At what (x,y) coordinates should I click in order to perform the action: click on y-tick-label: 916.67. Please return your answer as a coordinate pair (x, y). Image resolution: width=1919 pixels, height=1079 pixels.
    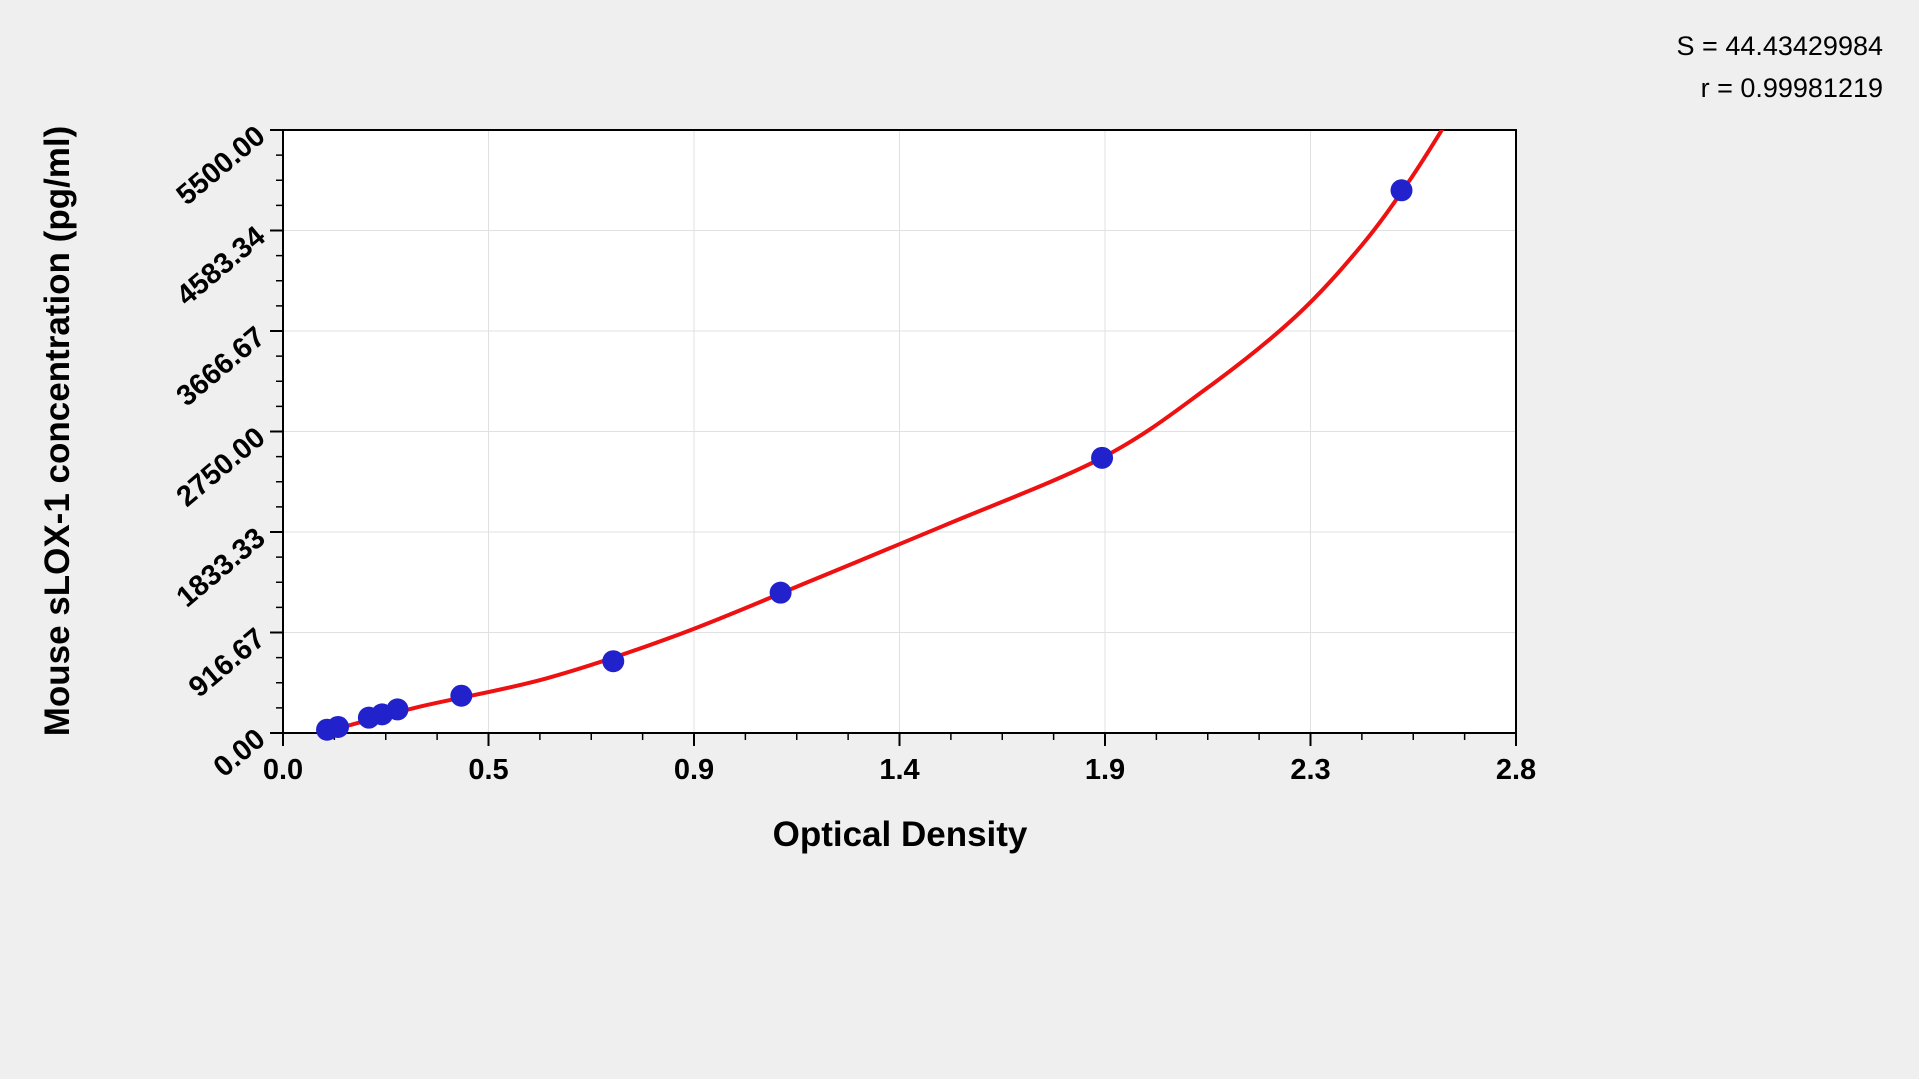
    Looking at the image, I should click on (227, 663).